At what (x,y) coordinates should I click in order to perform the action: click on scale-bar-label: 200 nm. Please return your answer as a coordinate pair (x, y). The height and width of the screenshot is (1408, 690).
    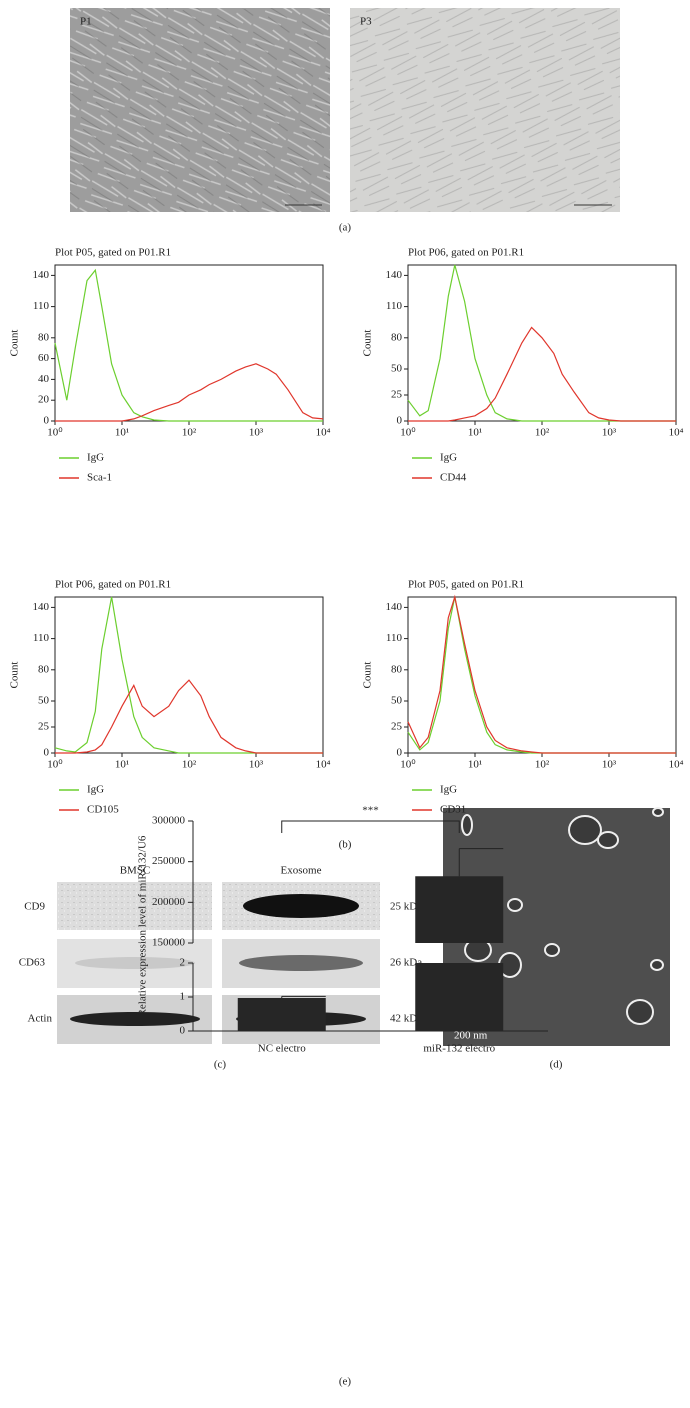
    Looking at the image, I should click on (471, 1036).